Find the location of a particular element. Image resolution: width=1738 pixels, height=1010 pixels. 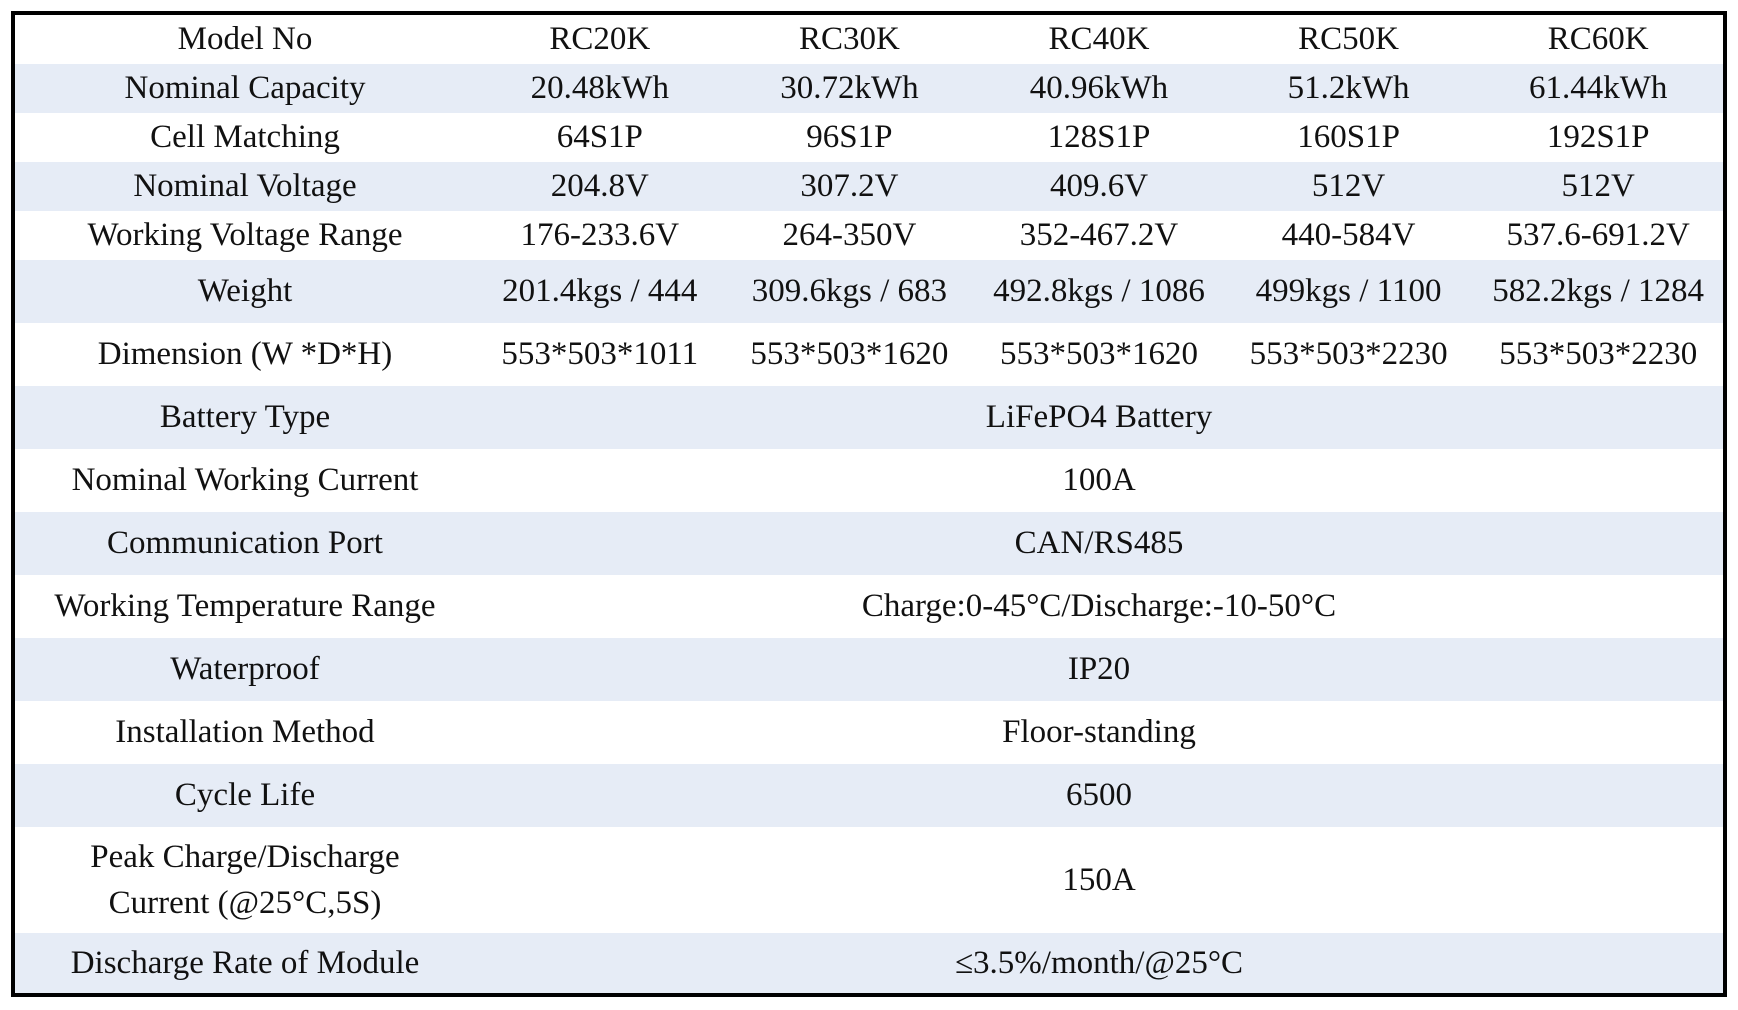

cell: 160S1P is located at coordinates (1348, 137).